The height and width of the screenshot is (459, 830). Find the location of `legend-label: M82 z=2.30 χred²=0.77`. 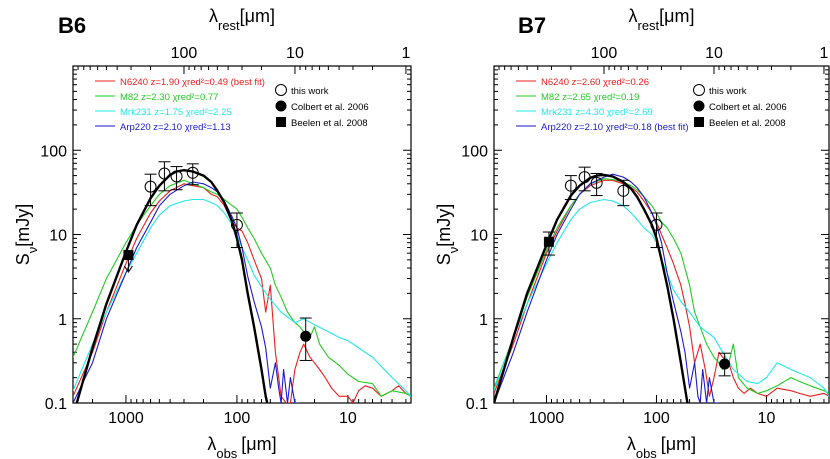

legend-label: M82 z=2.30 χred²=0.77 is located at coordinates (169, 97).